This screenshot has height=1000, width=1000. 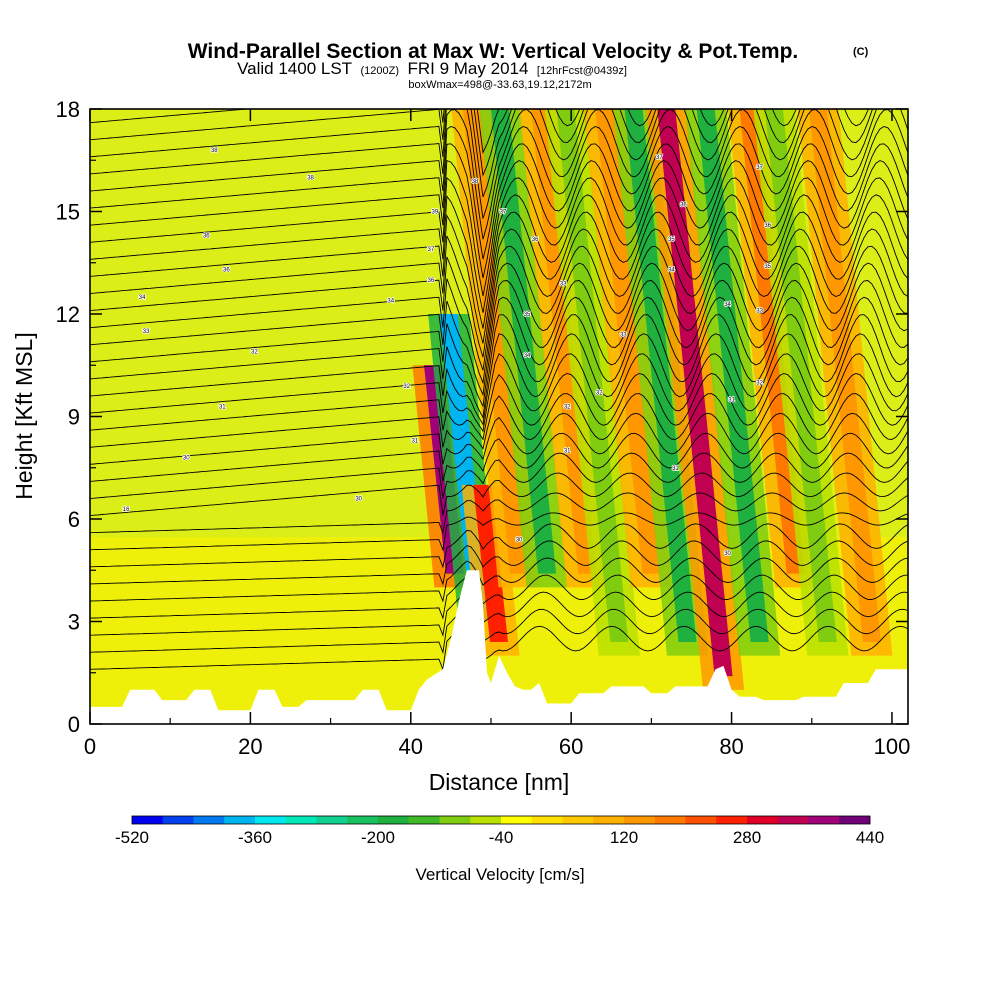 I want to click on colorbar-tick-label: -520, so click(x=132, y=837).